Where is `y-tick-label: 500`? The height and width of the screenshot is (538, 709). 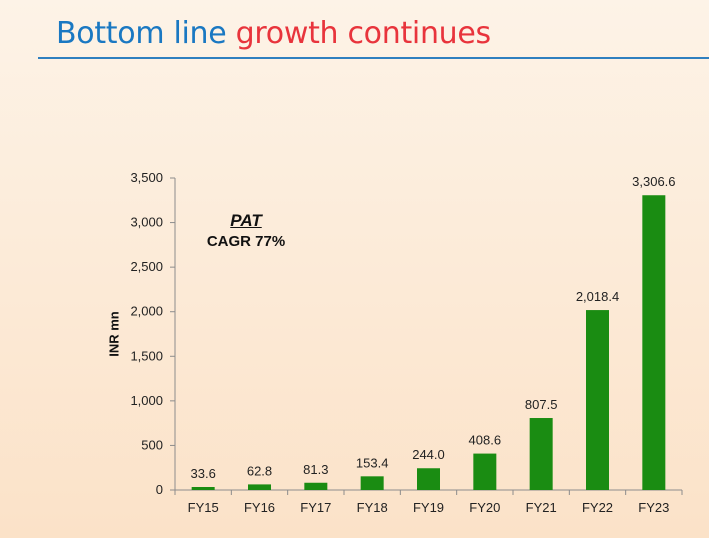 y-tick-label: 500 is located at coordinates (152, 444).